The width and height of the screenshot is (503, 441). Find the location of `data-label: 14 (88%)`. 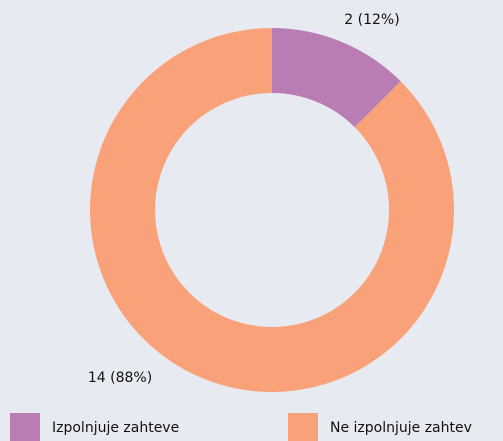

data-label: 14 (88%) is located at coordinates (120, 378).